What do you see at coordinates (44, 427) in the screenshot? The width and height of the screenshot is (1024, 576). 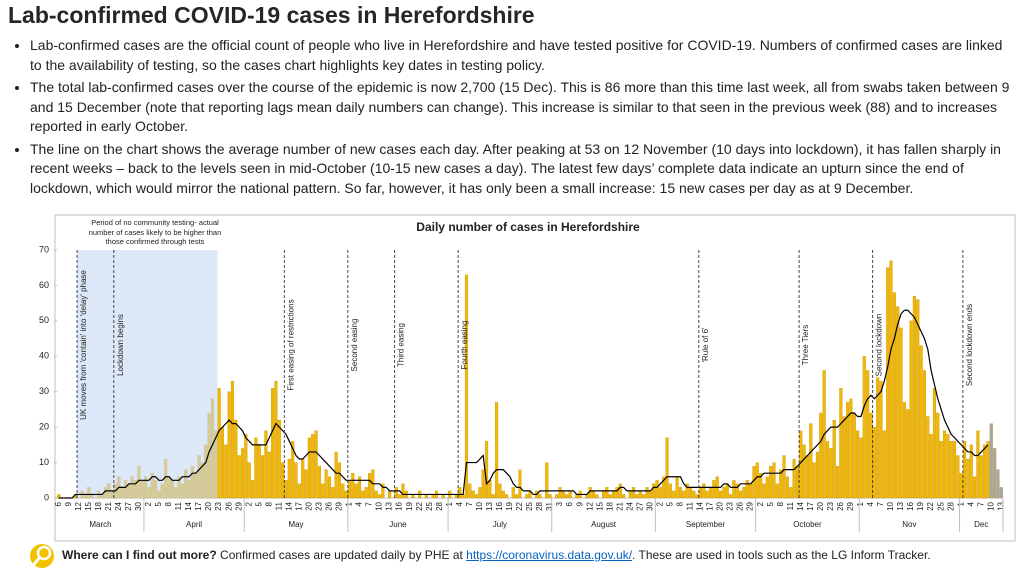 I see `y-tick-label: 20` at bounding box center [44, 427].